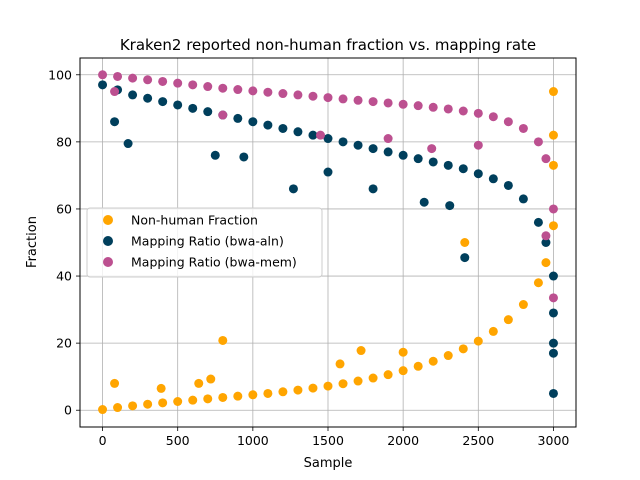  Describe the element at coordinates (64, 141) in the screenshot. I see `y-tick-label: 80` at that location.